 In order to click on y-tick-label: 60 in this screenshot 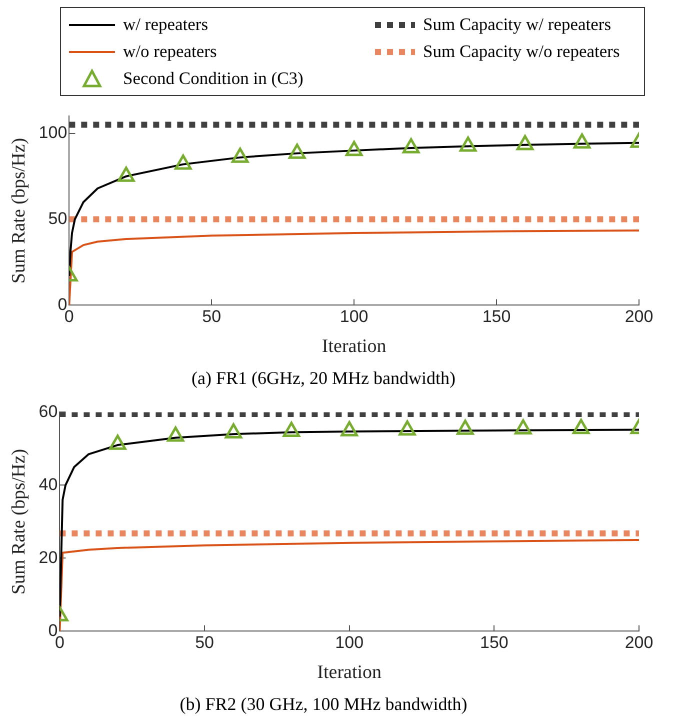, I will do `click(48, 411)`.